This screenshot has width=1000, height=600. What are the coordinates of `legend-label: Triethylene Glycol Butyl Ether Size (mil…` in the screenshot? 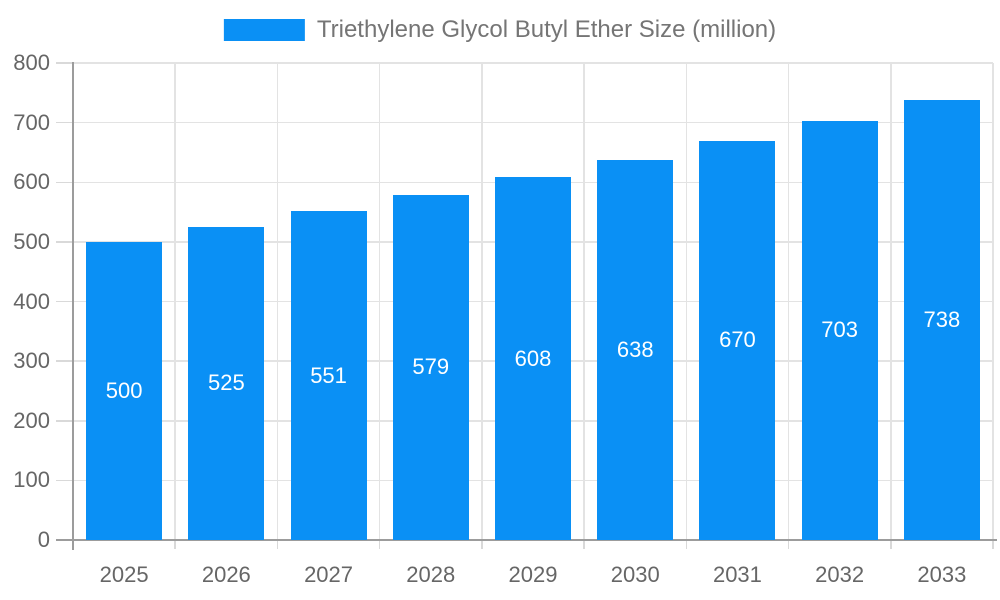 It's located at (546, 29).